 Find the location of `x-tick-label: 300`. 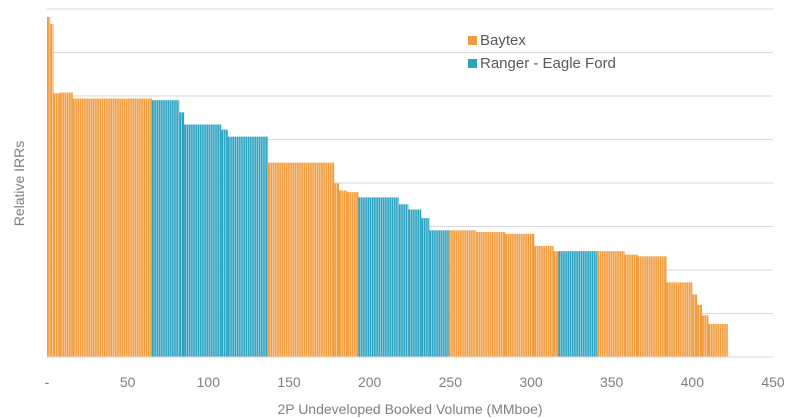

x-tick-label: 300 is located at coordinates (531, 382).